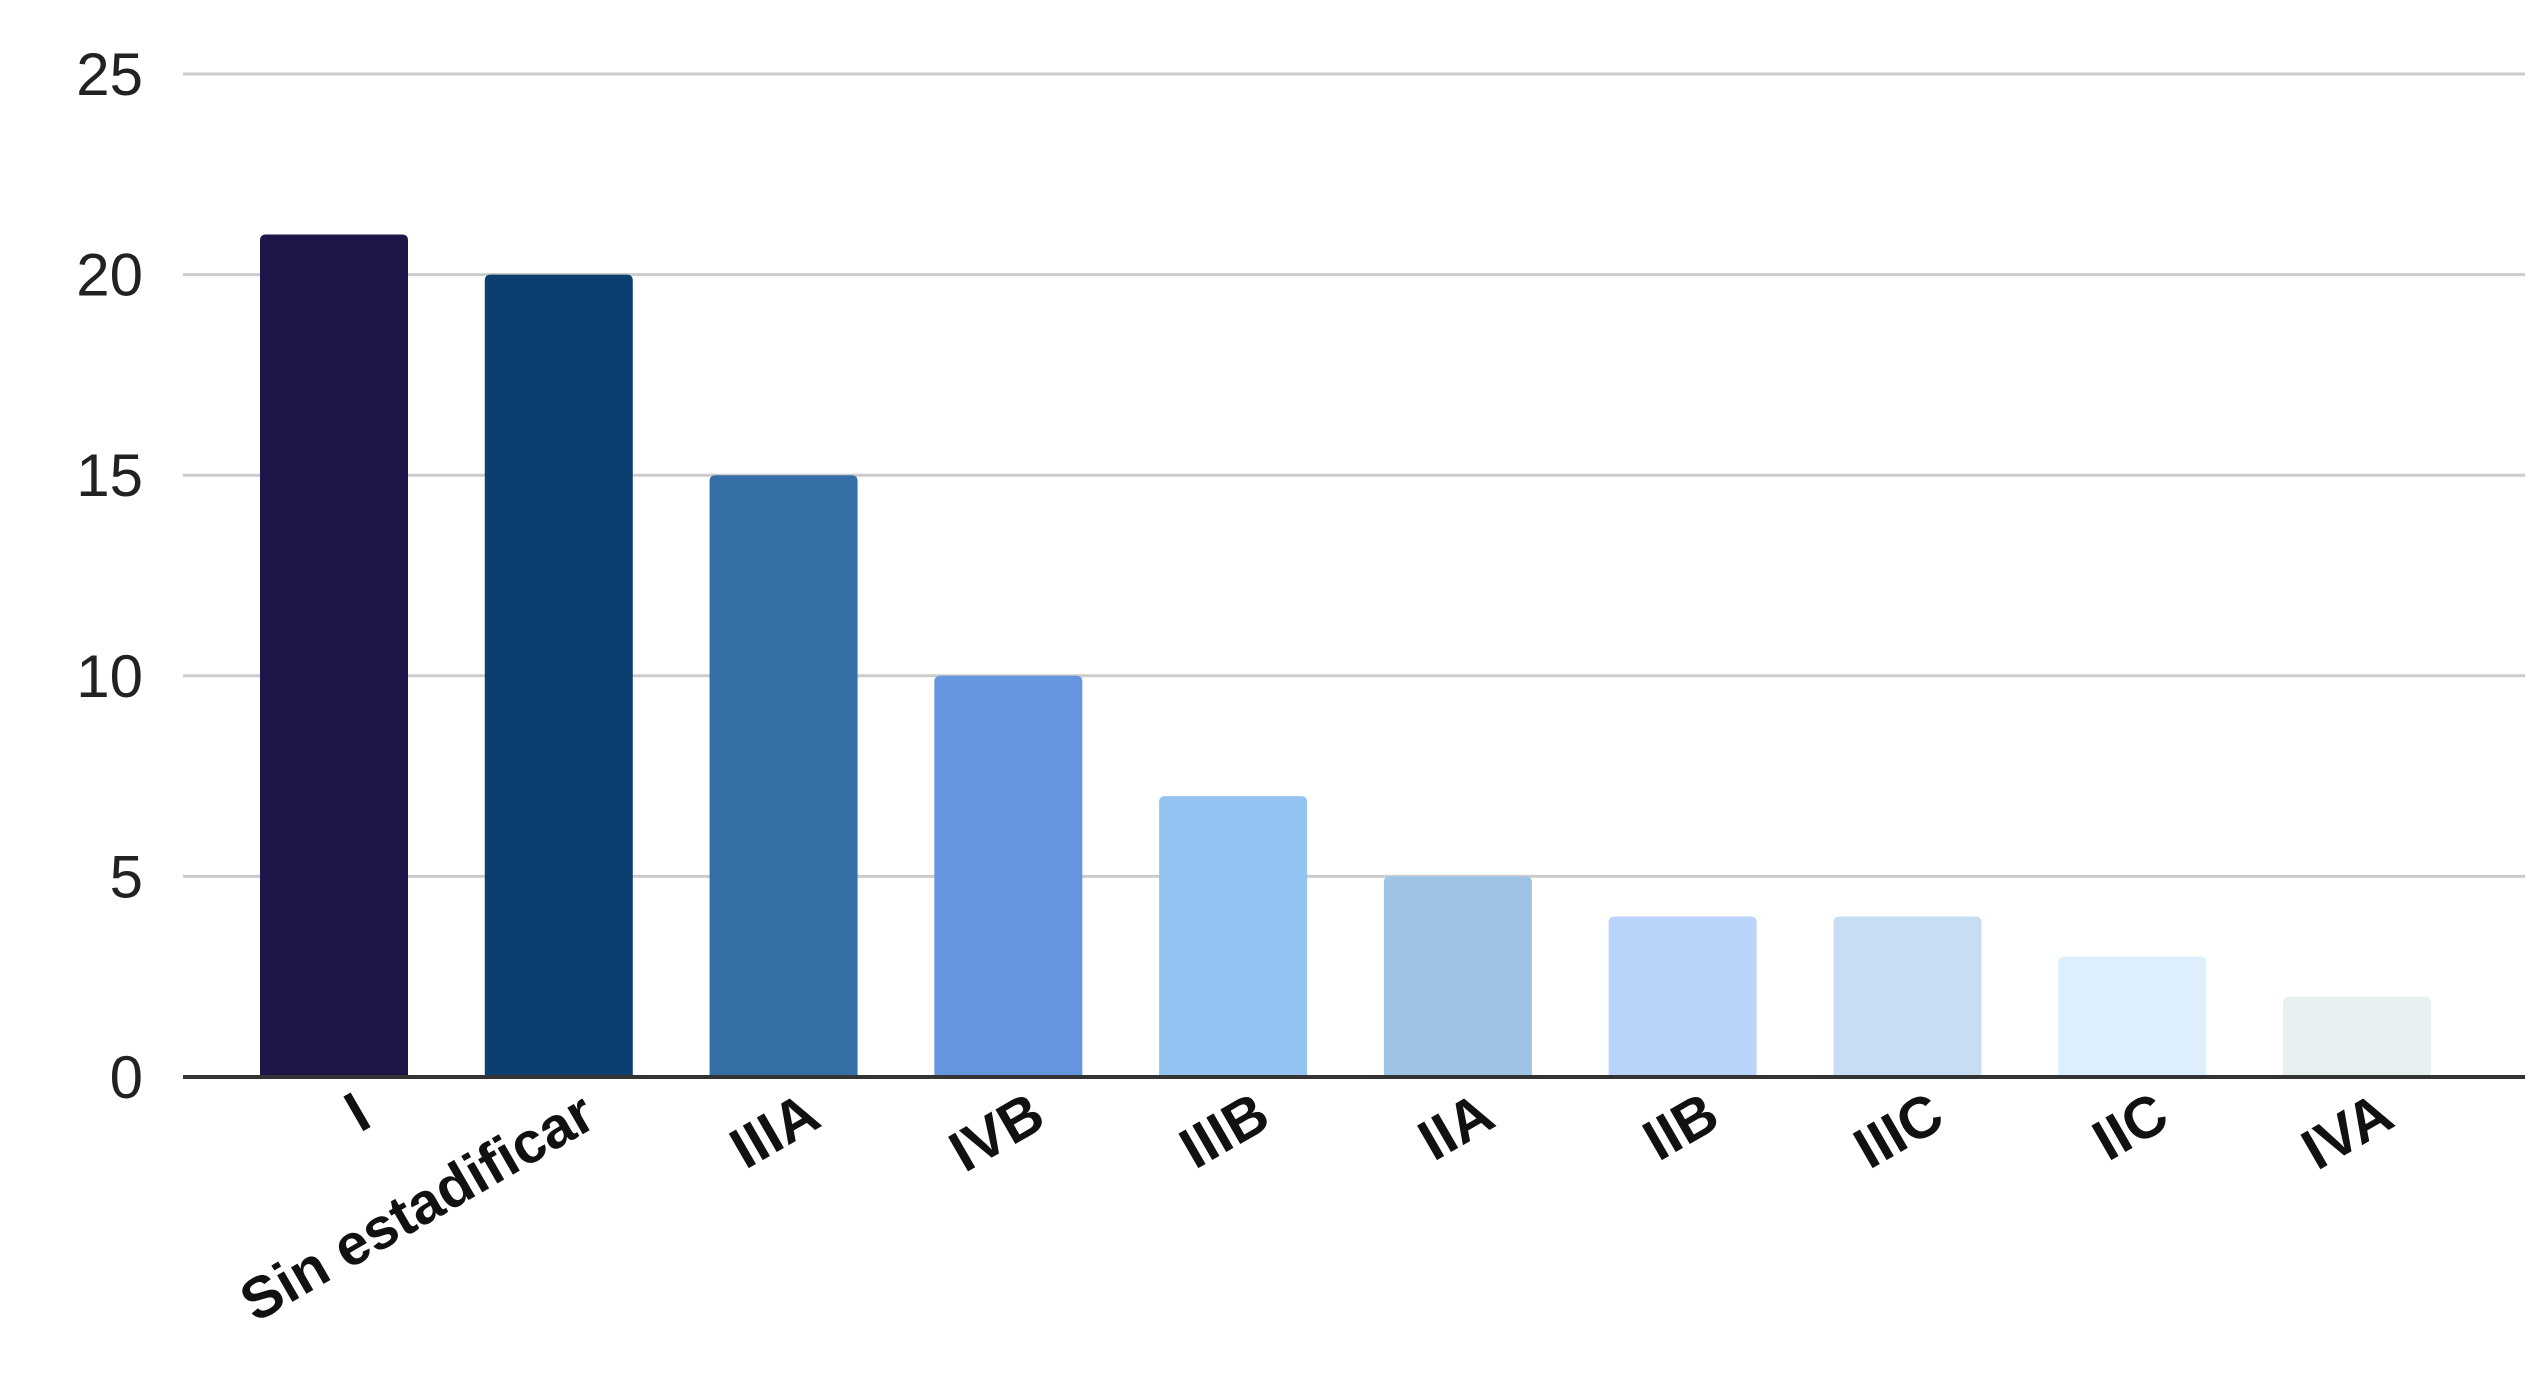 This screenshot has height=1376, width=2538. What do you see at coordinates (1457, 976) in the screenshot?
I see `bar-iia` at bounding box center [1457, 976].